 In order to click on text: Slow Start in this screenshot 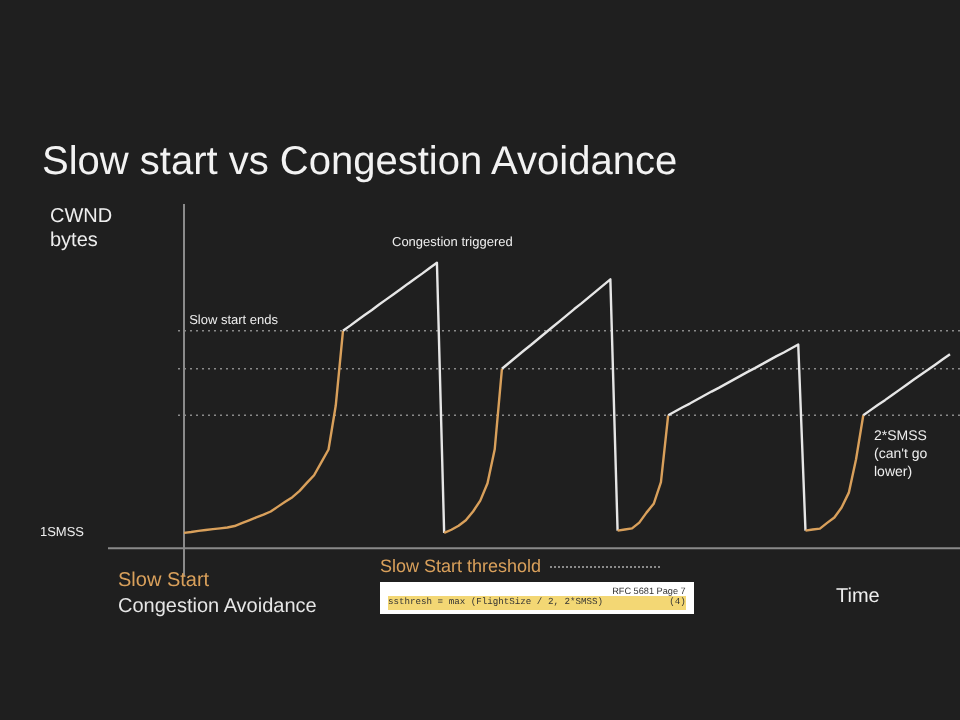, I will do `click(165, 581)`.